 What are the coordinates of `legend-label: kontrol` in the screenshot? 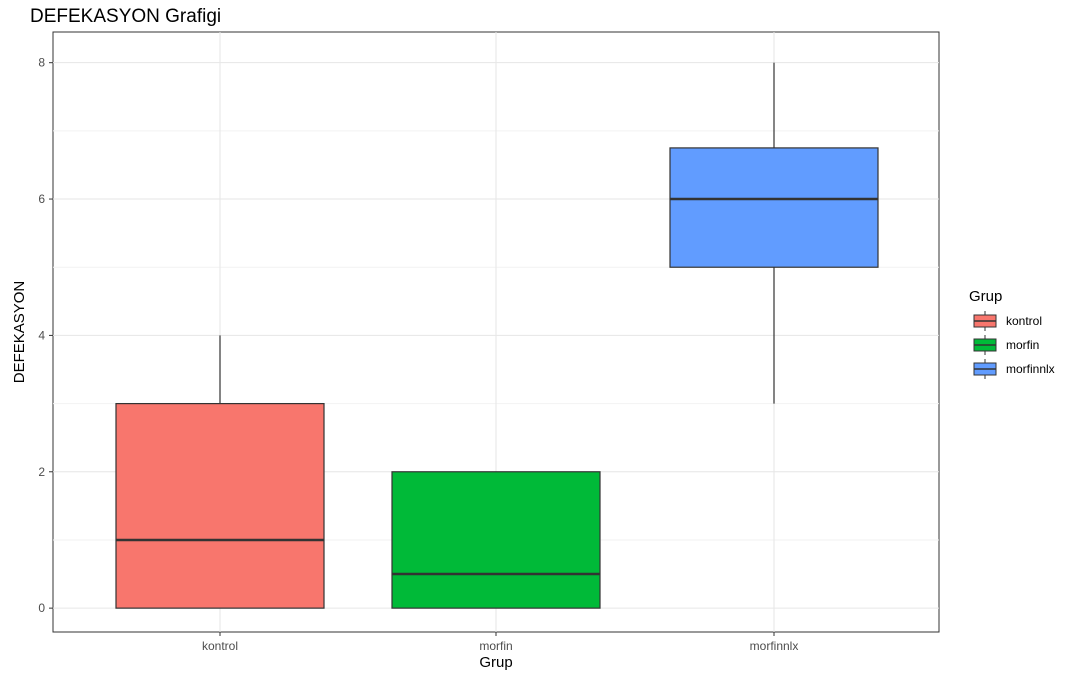 It's located at (1024, 321).